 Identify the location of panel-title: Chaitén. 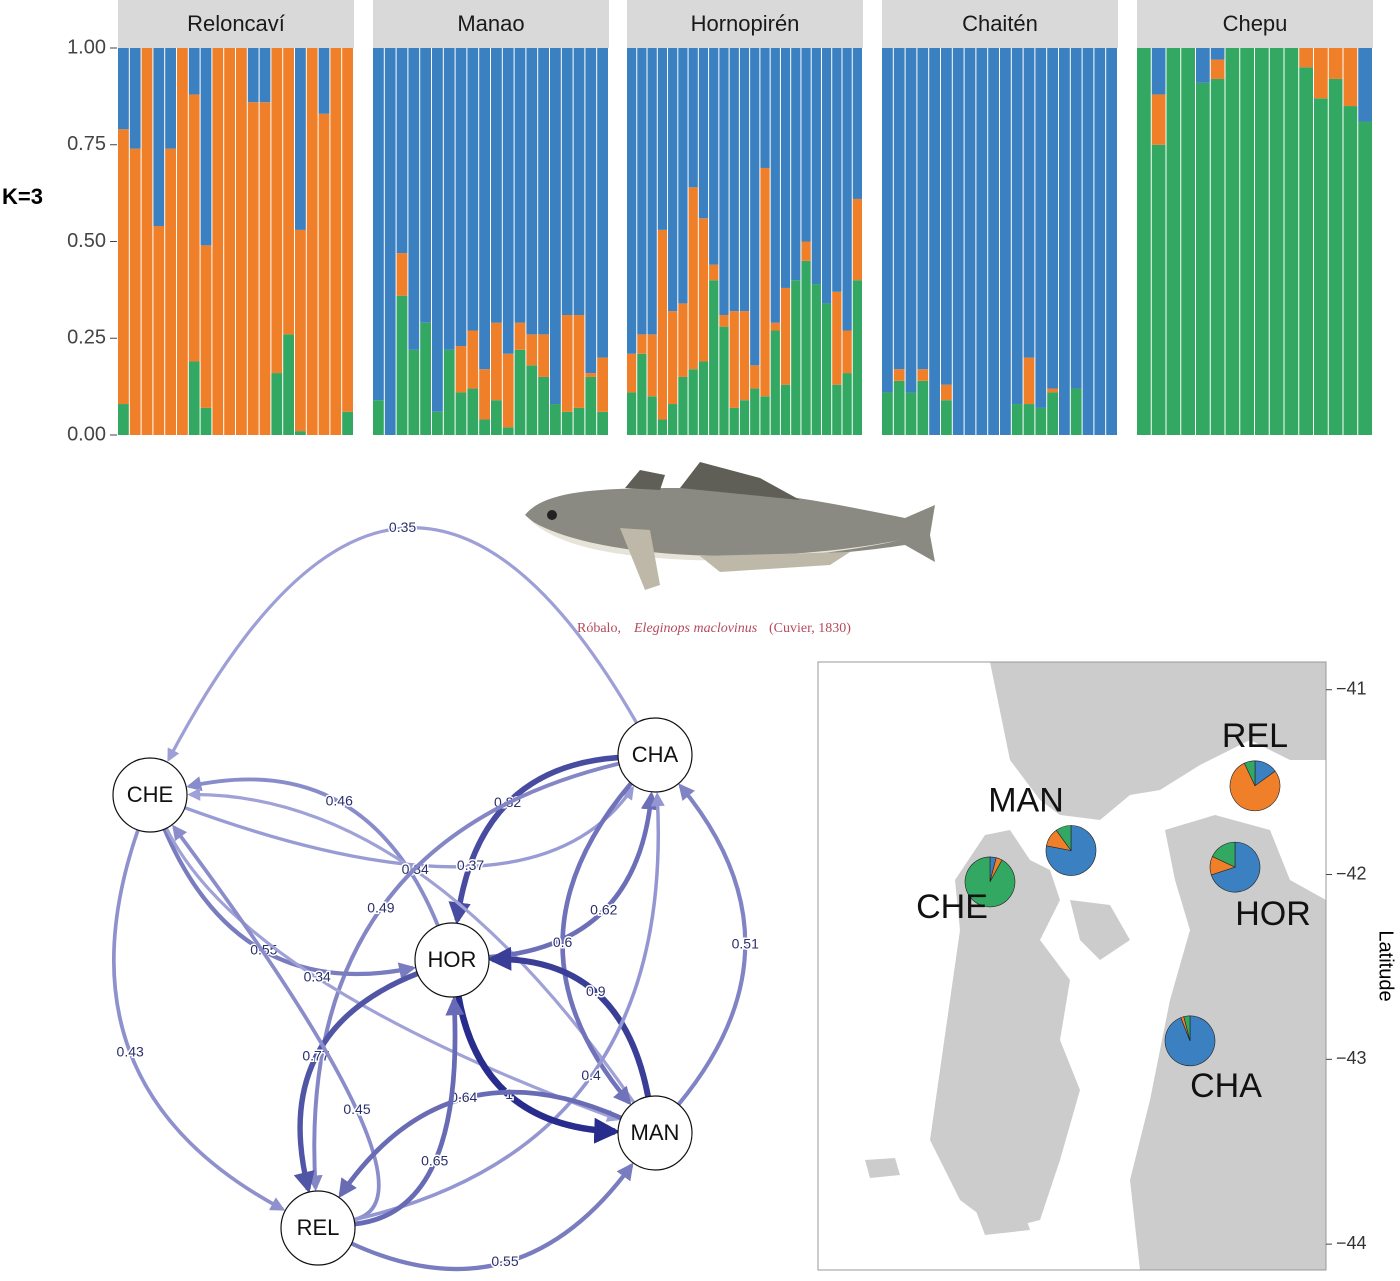
(1000, 23).